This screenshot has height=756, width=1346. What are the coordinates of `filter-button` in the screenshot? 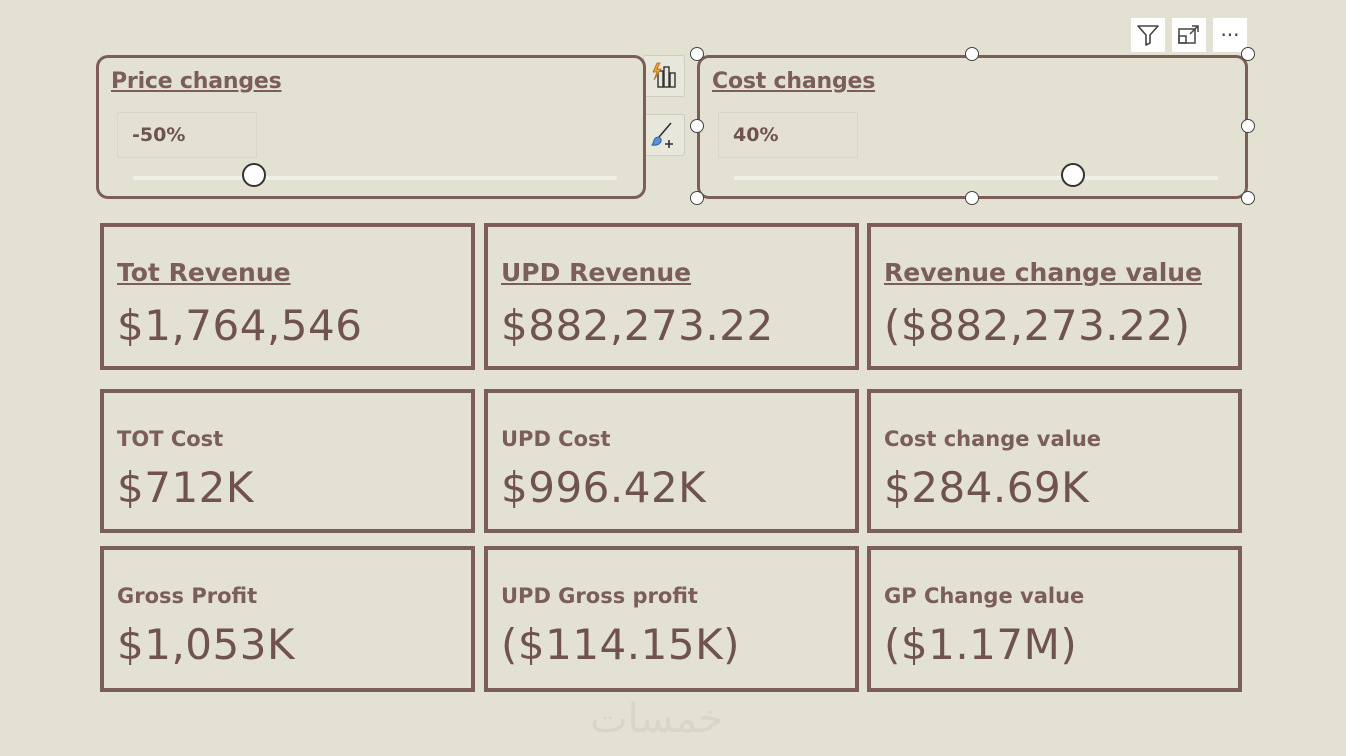 It's located at (1148, 35).